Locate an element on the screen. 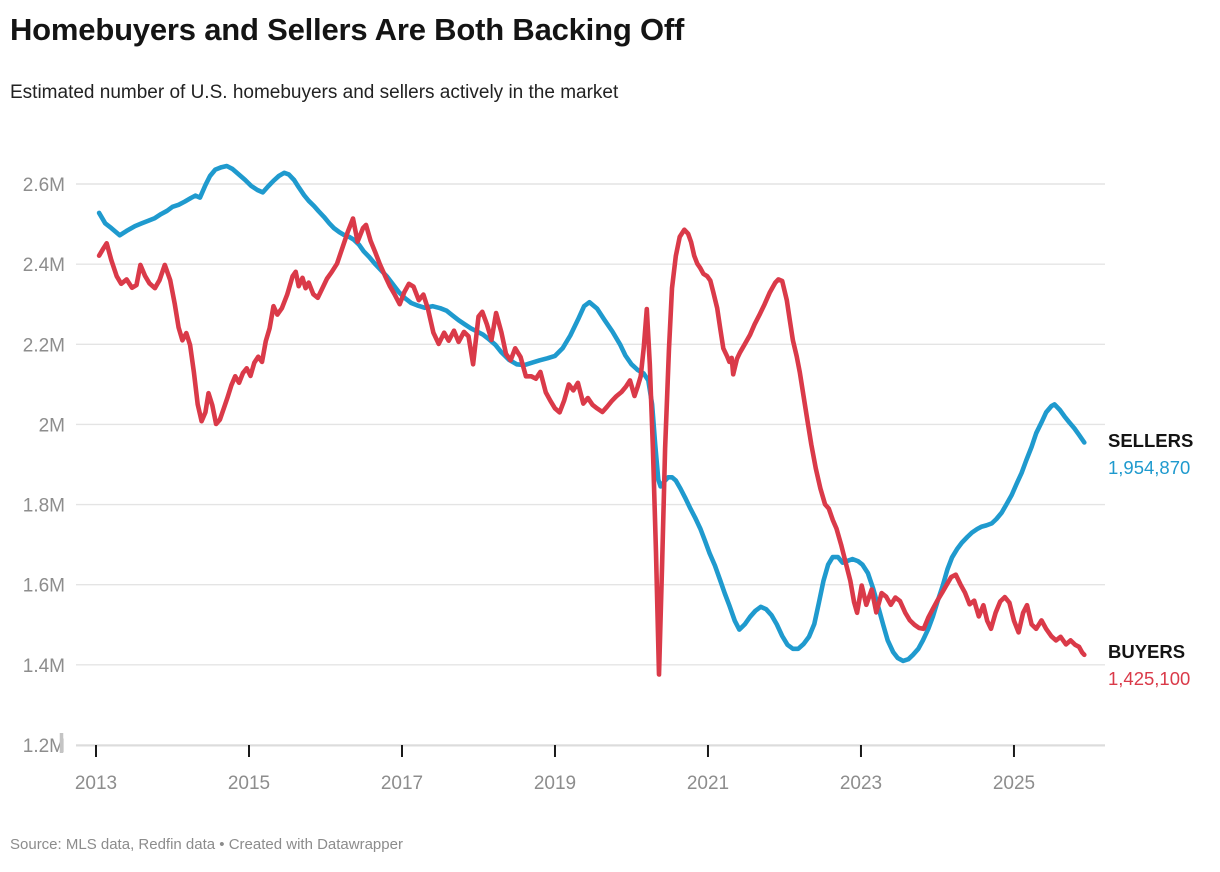 The image size is (1220, 872). x-axis-label: 2023 is located at coordinates (861, 783).